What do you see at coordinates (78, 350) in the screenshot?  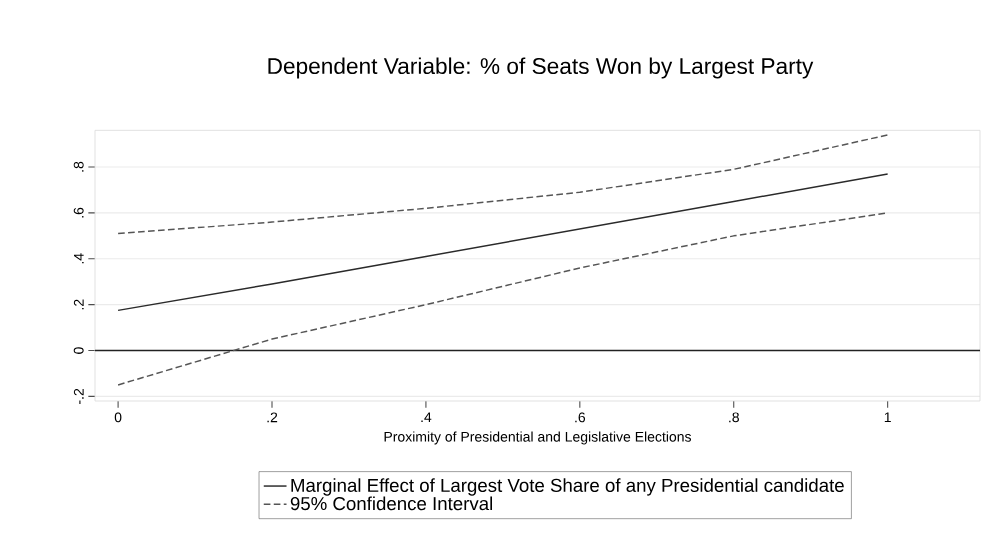 I see `y-tick-label: 0` at bounding box center [78, 350].